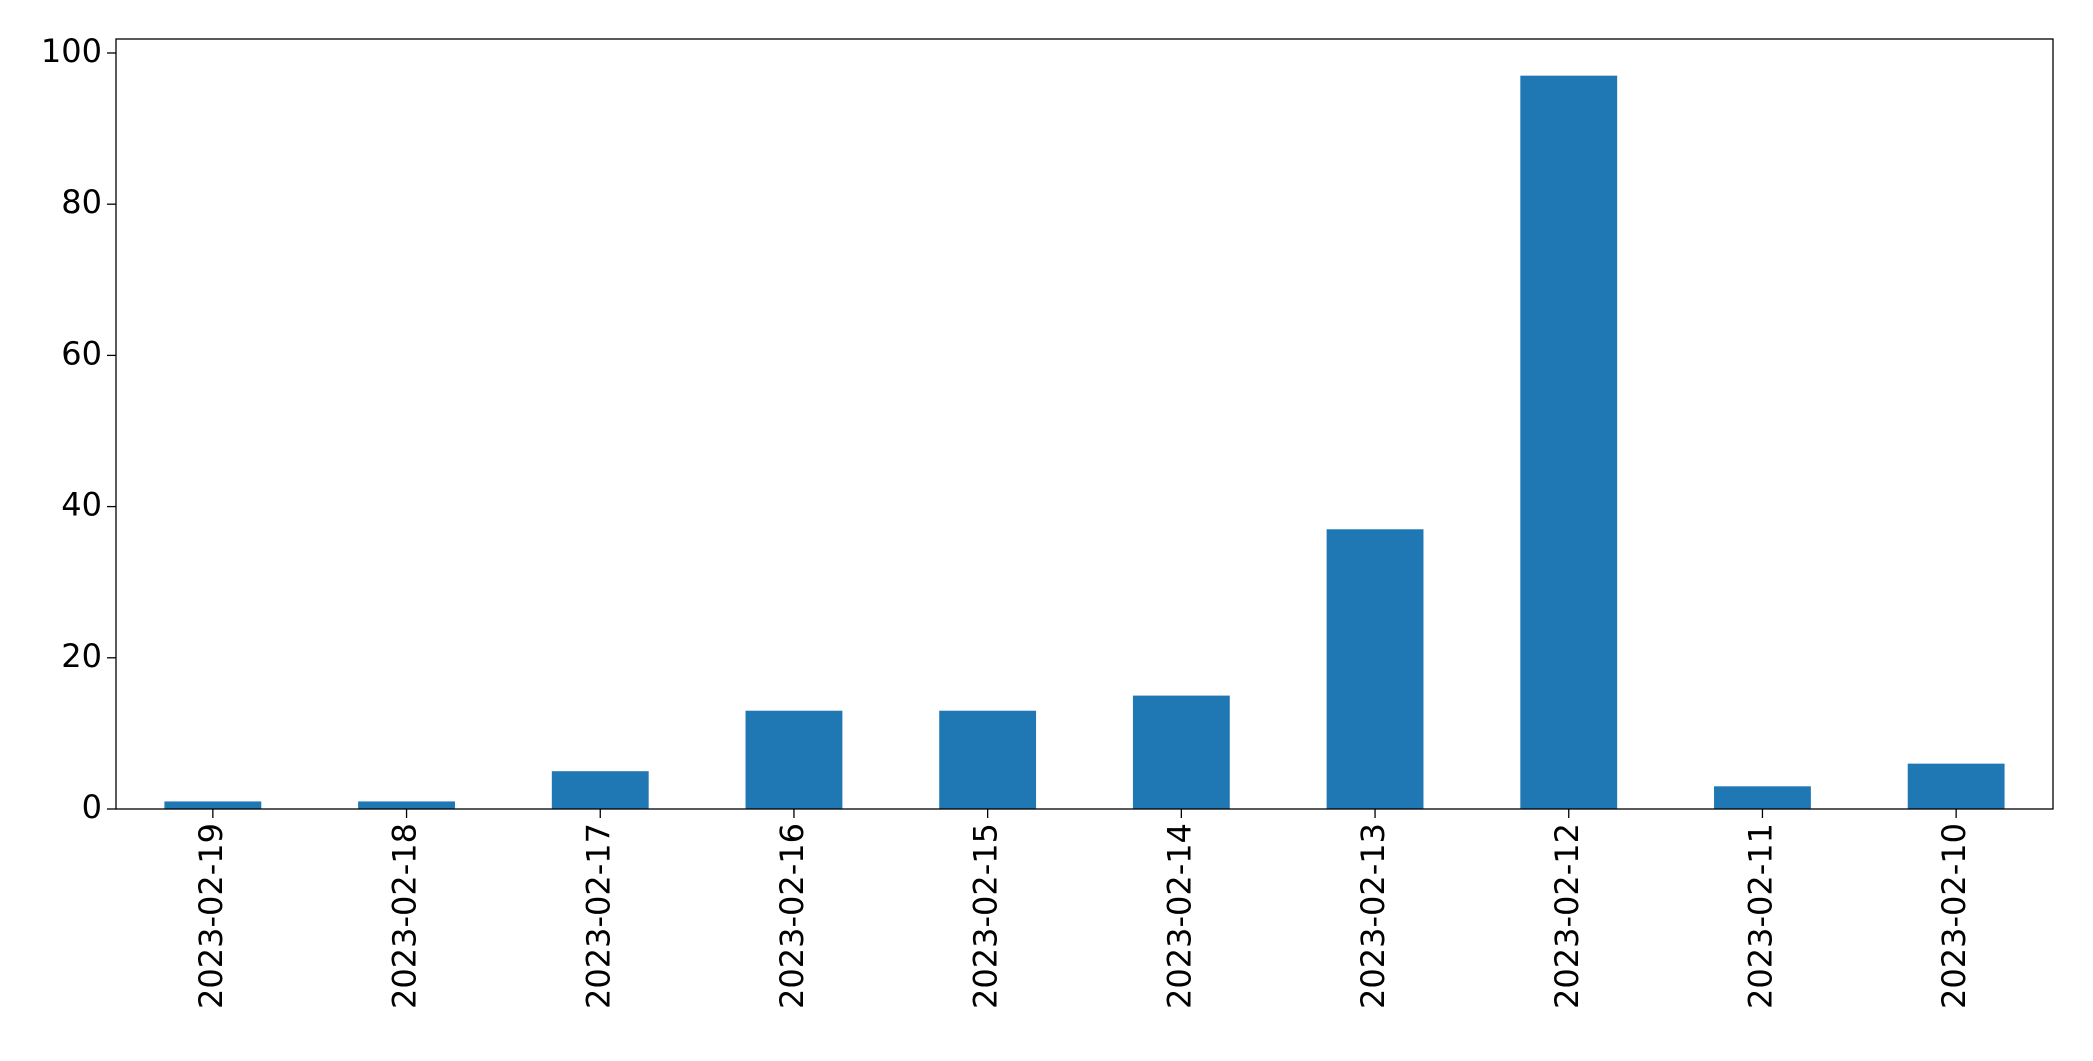 The width and height of the screenshot is (2093, 1061). Describe the element at coordinates (81, 353) in the screenshot. I see `y-tick-label: 60` at that location.